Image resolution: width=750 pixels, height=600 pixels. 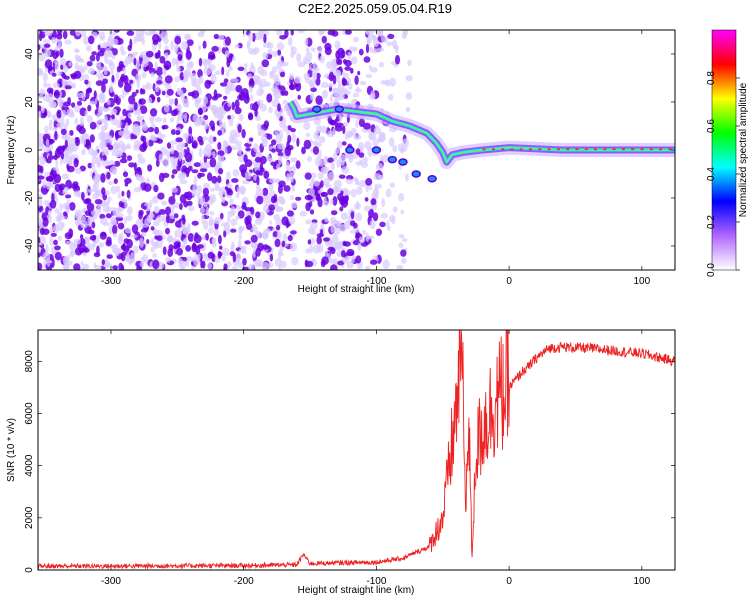 I want to click on spectrogram-x-axis-label: Height of straight line (km), so click(x=356, y=289).